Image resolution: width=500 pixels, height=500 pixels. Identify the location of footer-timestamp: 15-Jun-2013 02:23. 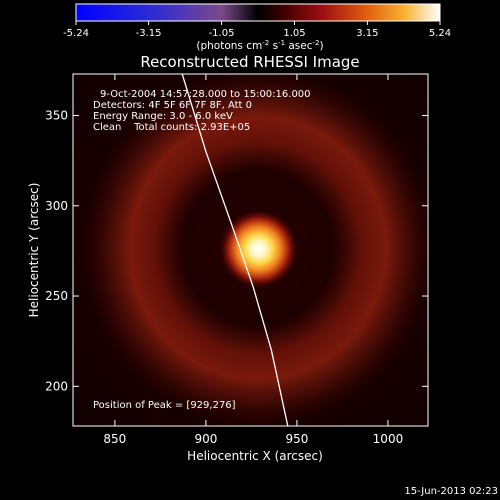
(451, 491).